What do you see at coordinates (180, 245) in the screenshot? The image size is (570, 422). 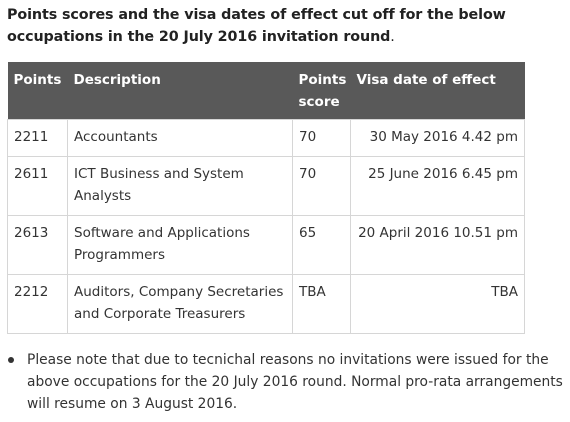 I see `cell-description: Software and Applications Programmers` at bounding box center [180, 245].